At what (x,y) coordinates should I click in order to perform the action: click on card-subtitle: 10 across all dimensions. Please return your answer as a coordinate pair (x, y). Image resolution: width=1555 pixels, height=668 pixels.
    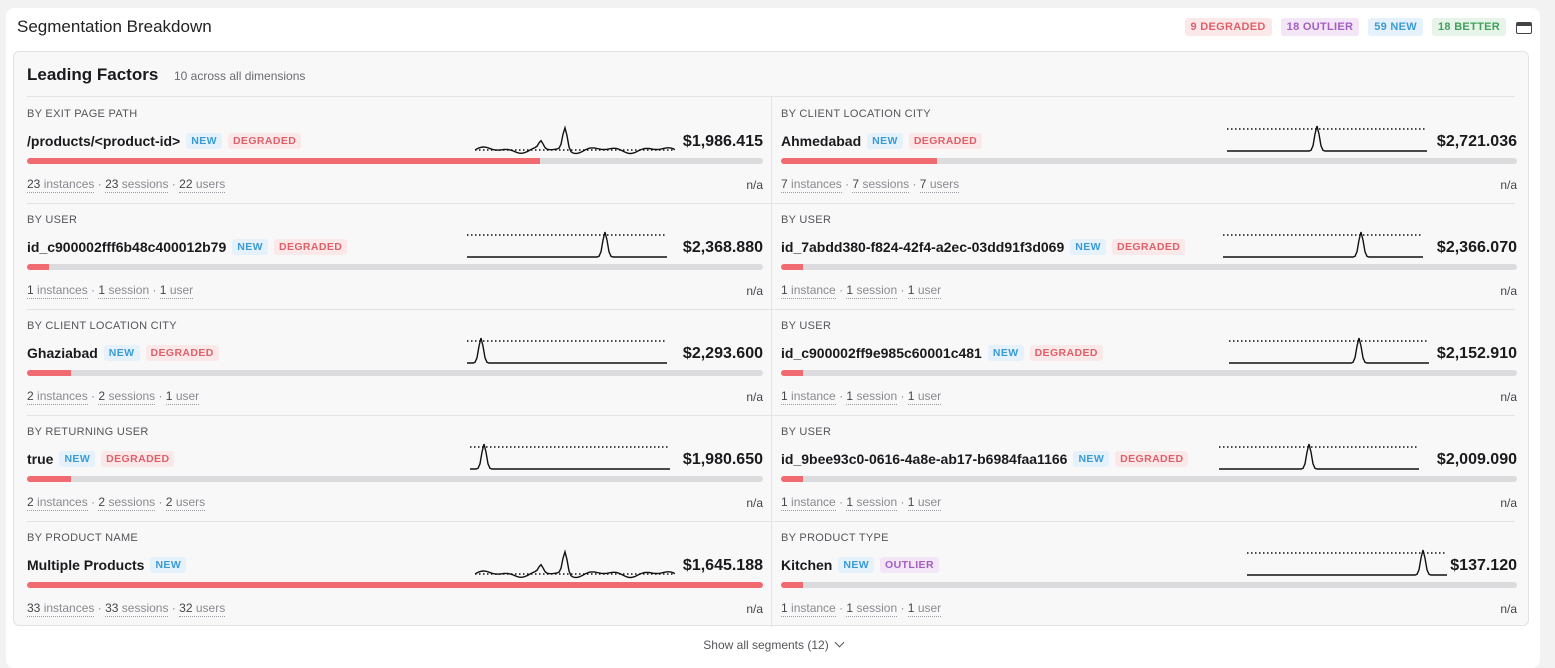
    Looking at the image, I should click on (240, 76).